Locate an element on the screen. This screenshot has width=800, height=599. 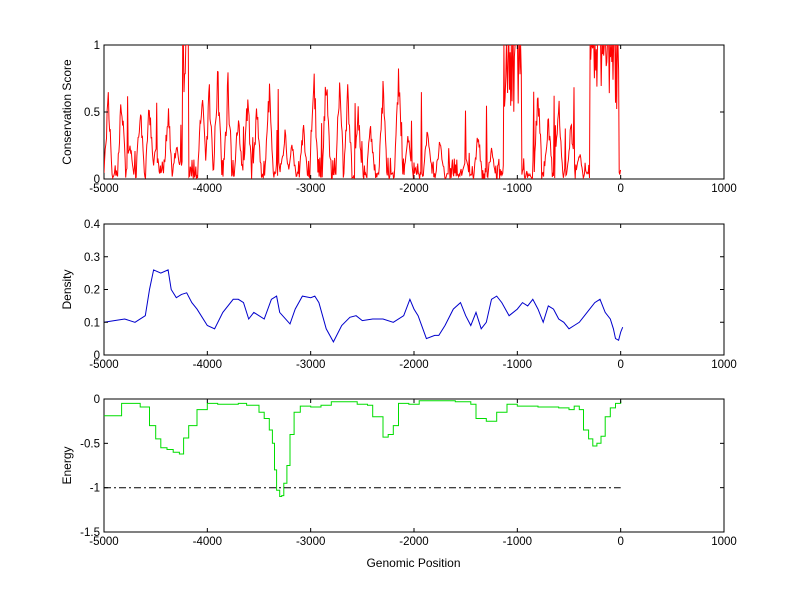
density-series is located at coordinates (364, 306).